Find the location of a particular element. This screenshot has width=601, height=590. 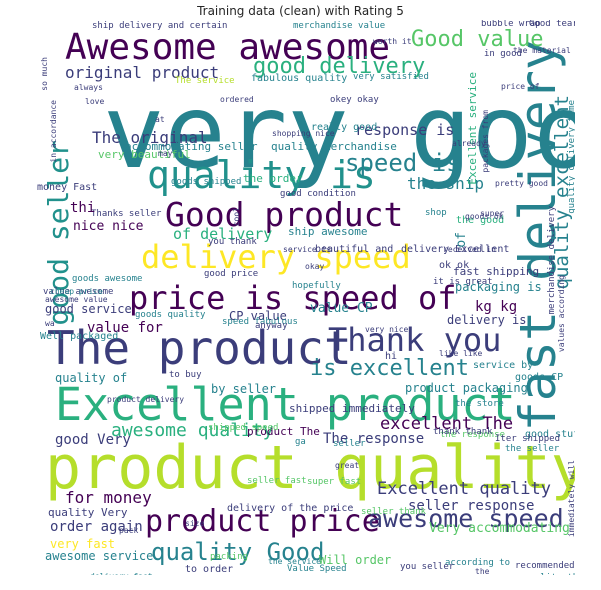

cloud-word: ok ok is located at coordinates (454, 265).